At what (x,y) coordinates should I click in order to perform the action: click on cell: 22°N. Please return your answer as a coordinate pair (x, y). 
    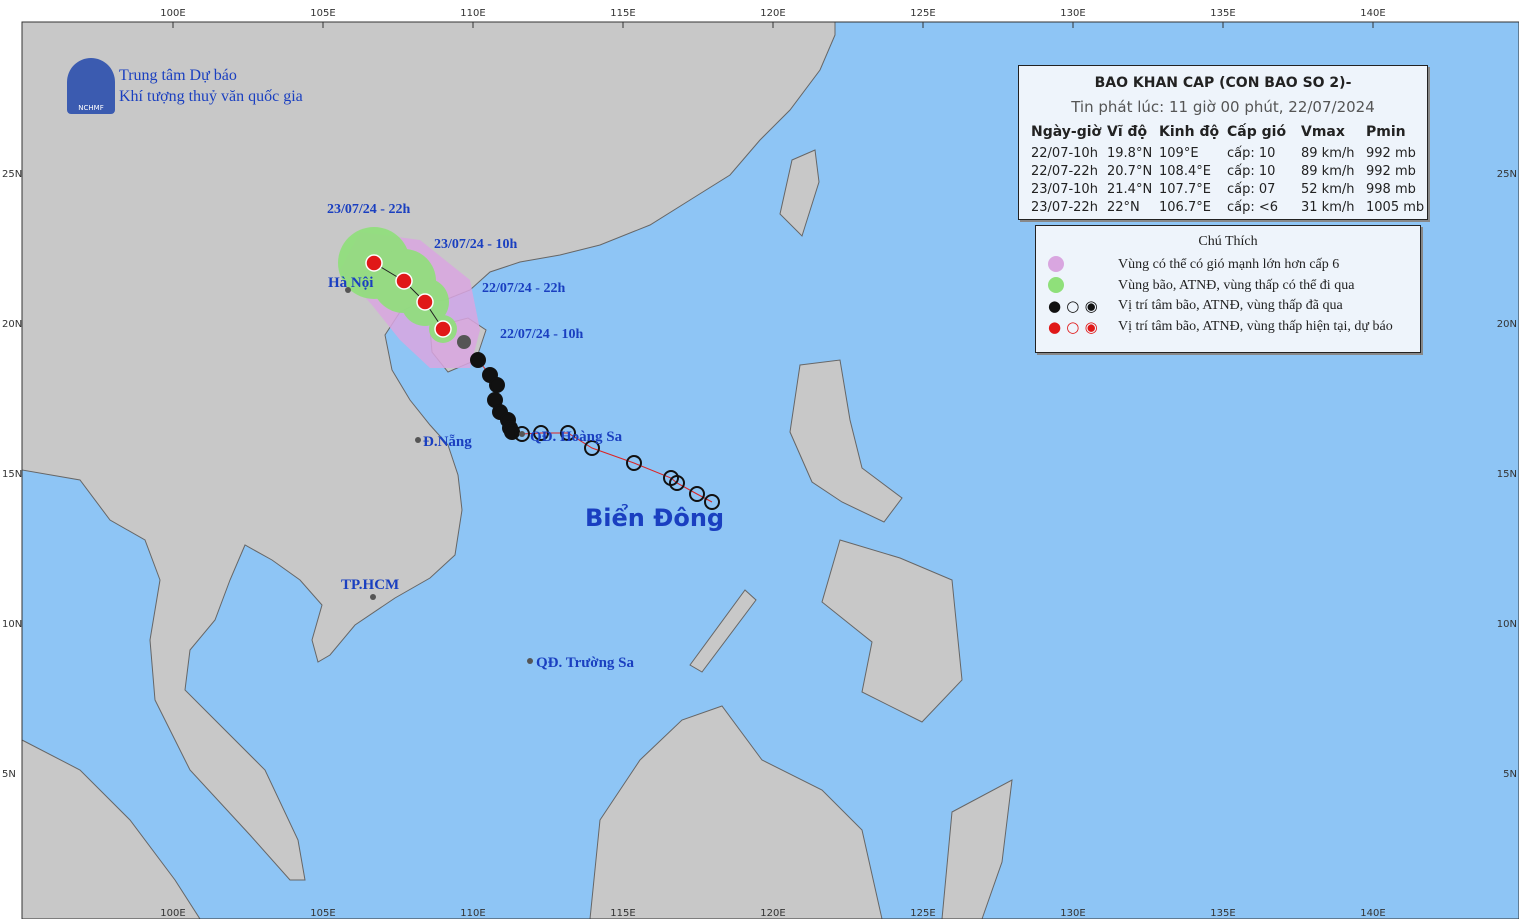
    Looking at the image, I should click on (1123, 207).